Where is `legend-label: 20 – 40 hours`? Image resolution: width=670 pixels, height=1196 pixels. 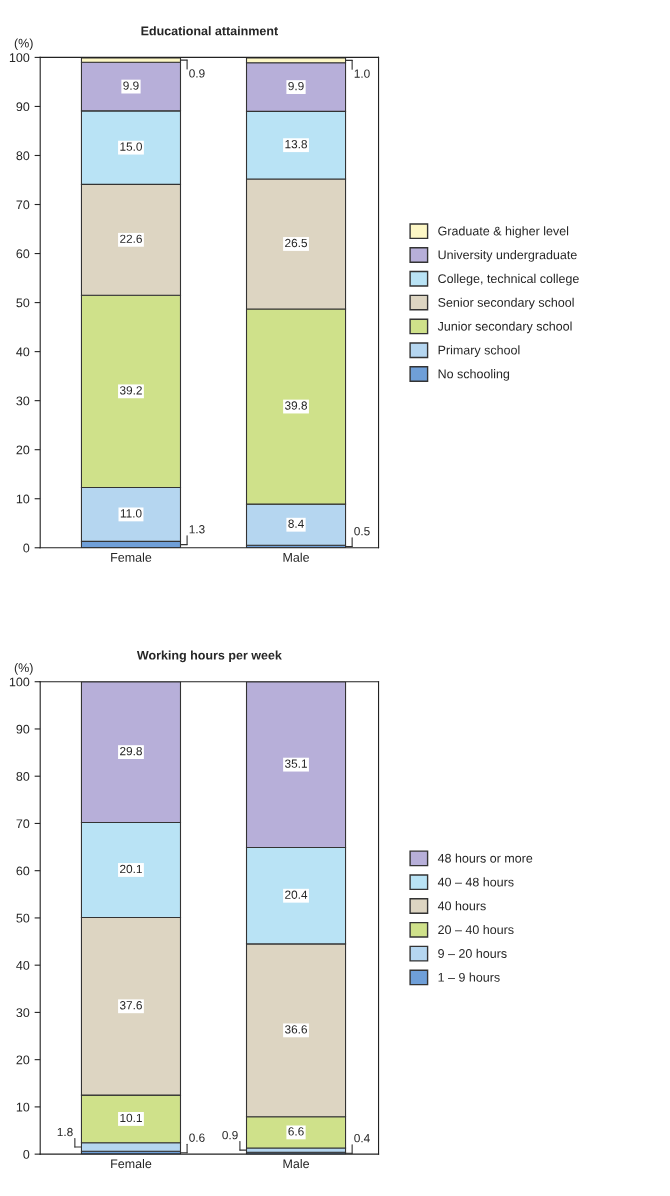
legend-label: 20 – 40 hours is located at coordinates (476, 929).